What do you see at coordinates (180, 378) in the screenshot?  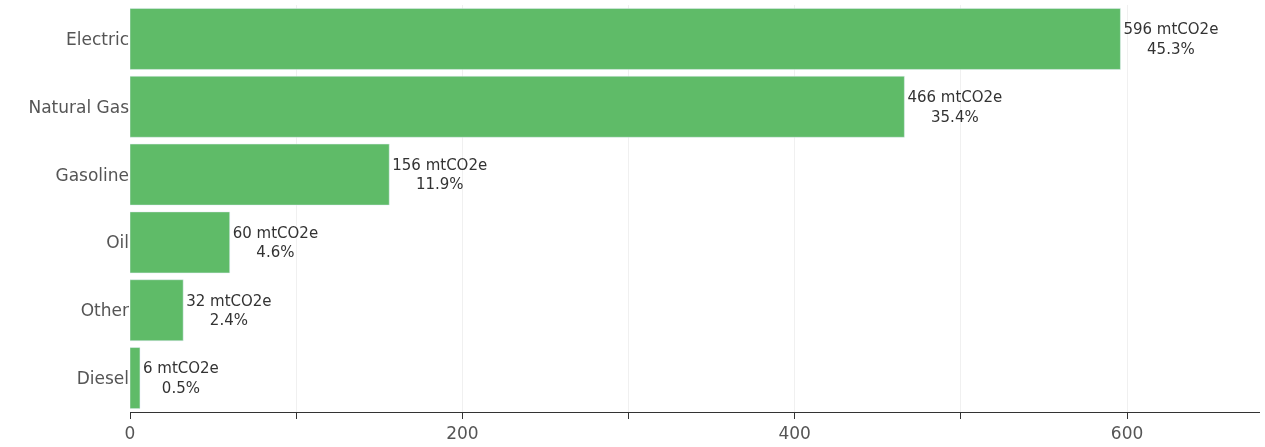 I see `data-label: 6 mtCO2e 0.5%` at bounding box center [180, 378].